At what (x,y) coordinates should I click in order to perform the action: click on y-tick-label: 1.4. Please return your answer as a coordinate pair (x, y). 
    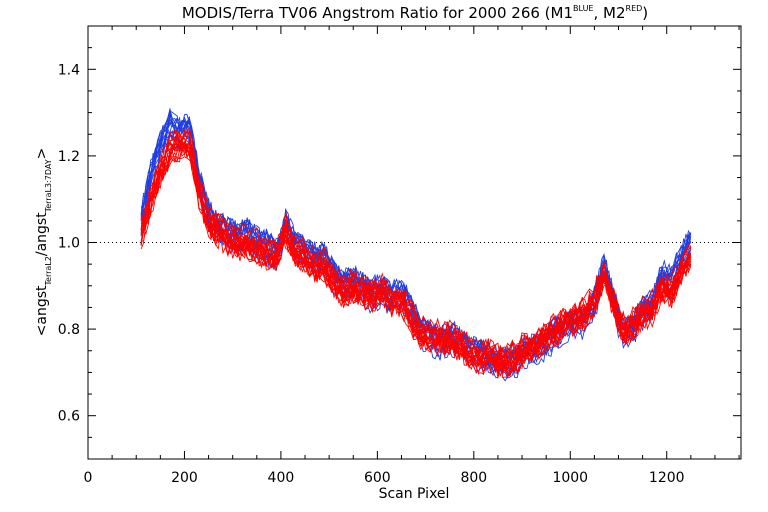
    Looking at the image, I should click on (69, 70).